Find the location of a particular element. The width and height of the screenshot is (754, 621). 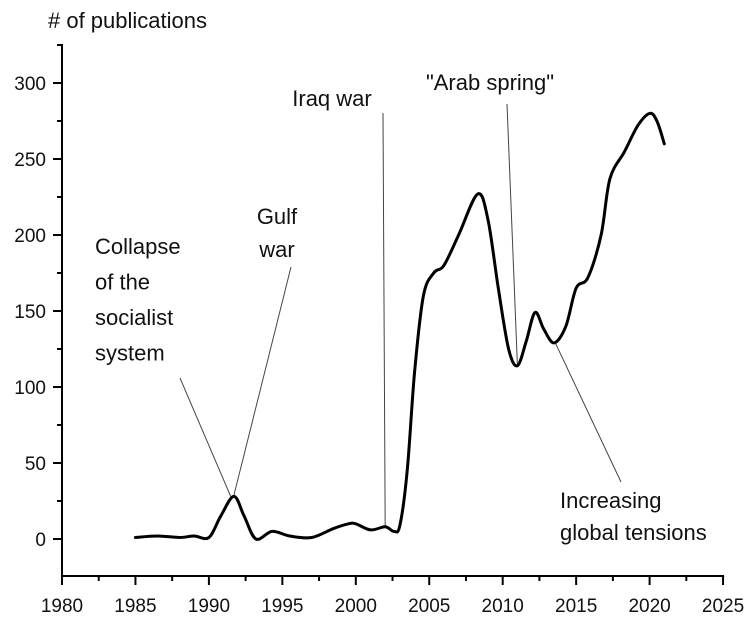

y-tick-label: 0 is located at coordinates (40, 540).